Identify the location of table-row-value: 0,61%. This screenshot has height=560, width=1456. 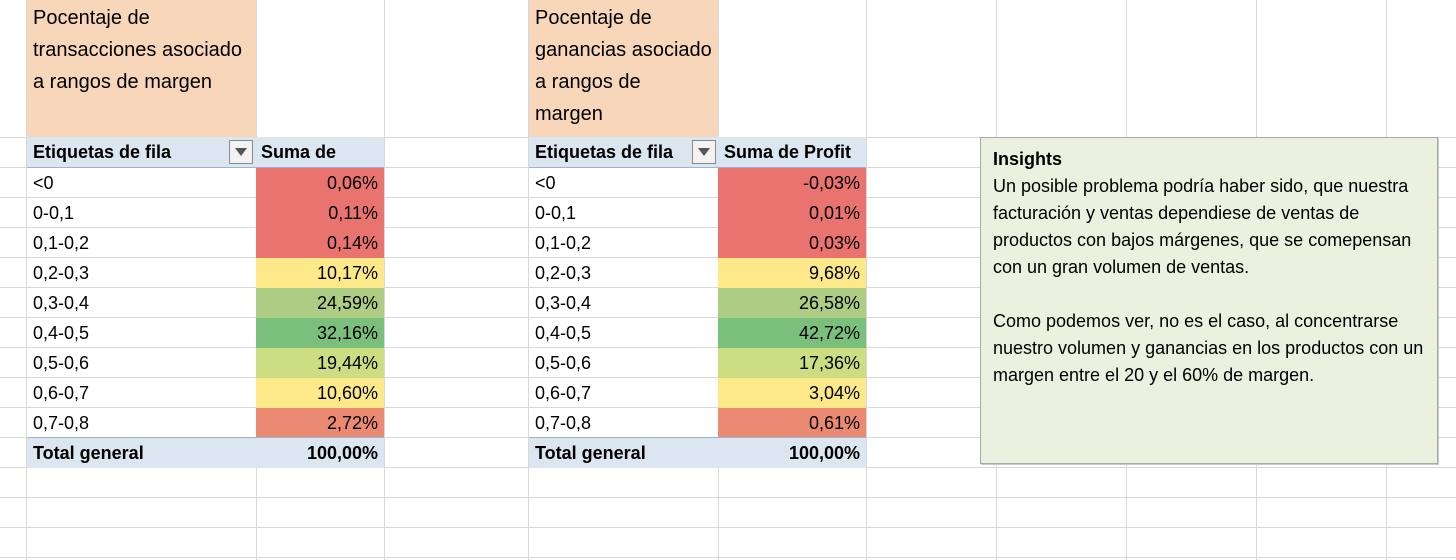
(792, 423).